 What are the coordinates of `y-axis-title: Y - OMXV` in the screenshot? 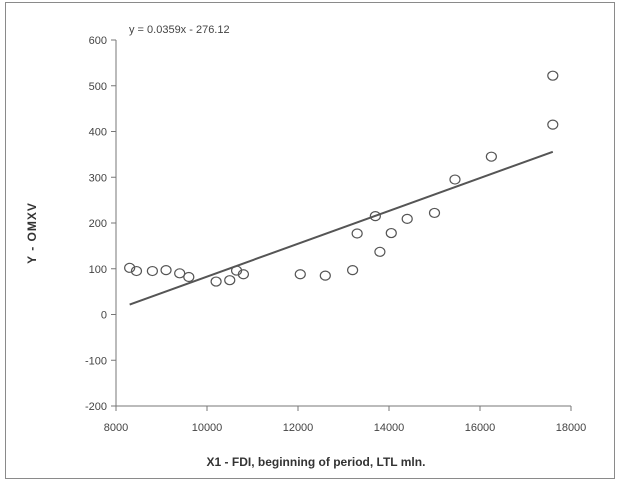 It's located at (32, 233).